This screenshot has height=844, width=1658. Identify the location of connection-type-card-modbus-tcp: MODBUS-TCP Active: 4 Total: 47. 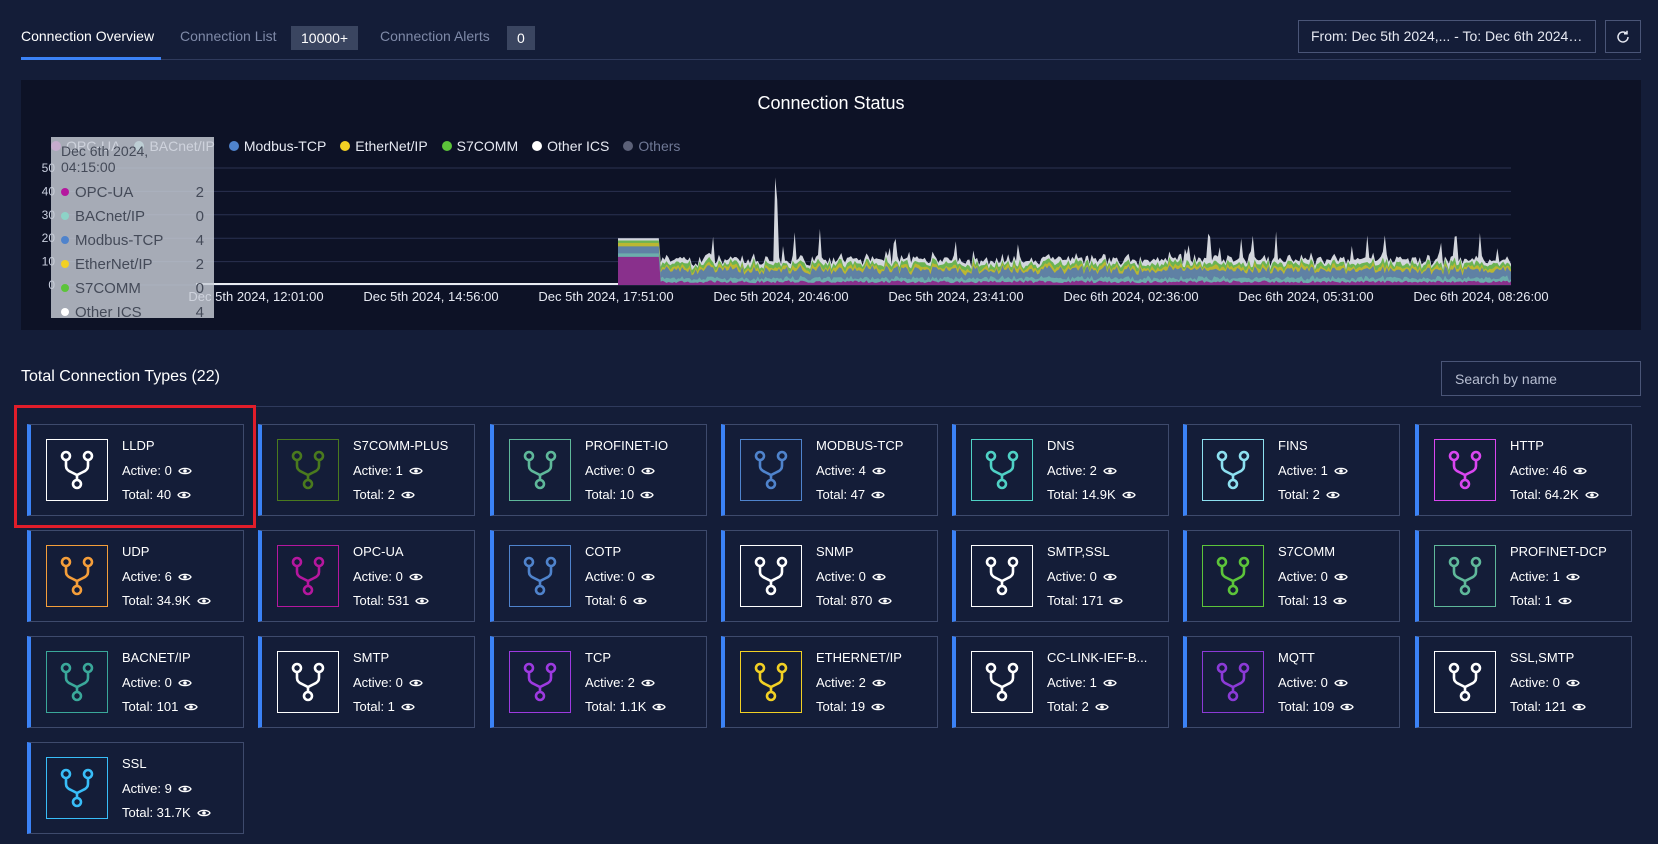
(829, 470).